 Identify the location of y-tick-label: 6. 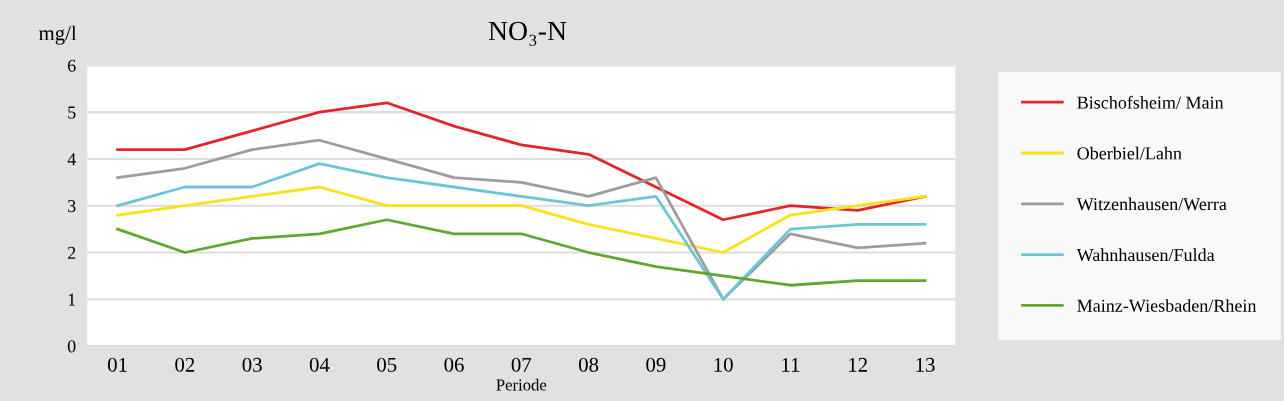
(71, 65).